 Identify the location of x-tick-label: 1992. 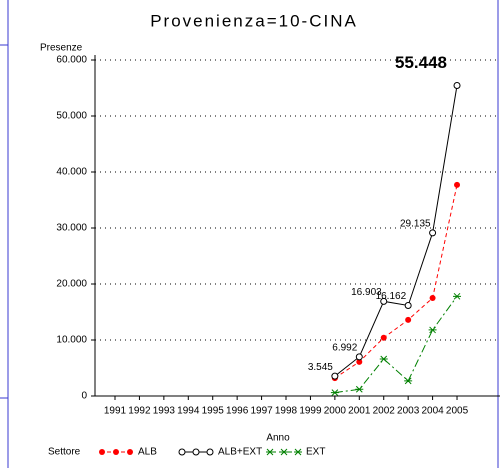
(139, 411).